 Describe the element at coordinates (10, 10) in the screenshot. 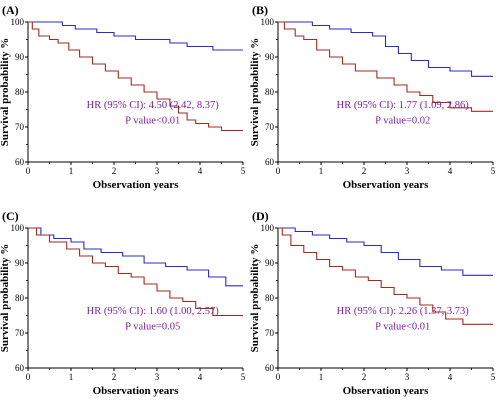

I see `panel-label: (A)` at that location.